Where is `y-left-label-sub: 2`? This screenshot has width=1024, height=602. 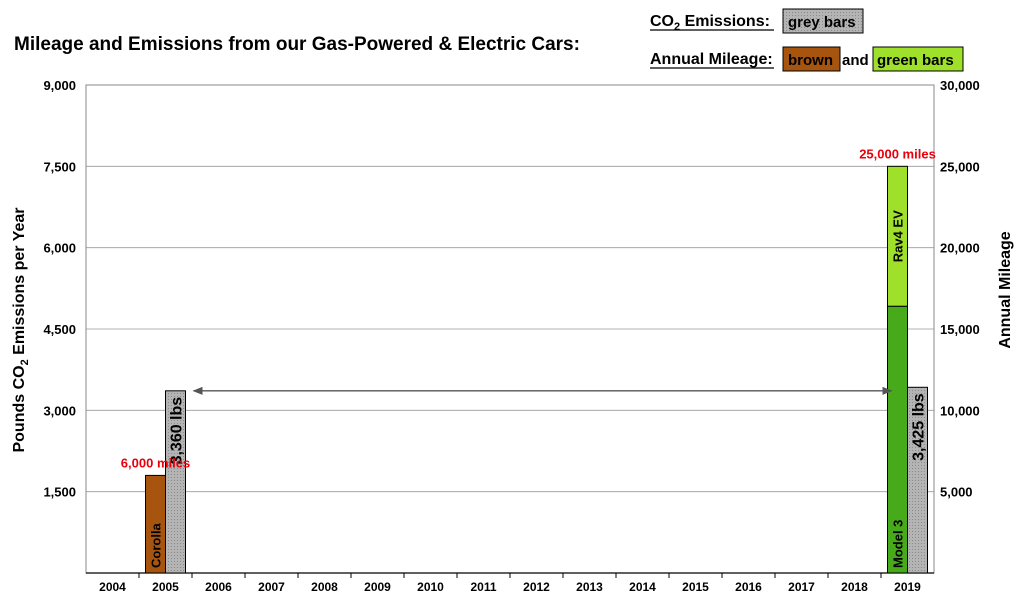
y-left-label-sub: 2 is located at coordinates (25, 362).